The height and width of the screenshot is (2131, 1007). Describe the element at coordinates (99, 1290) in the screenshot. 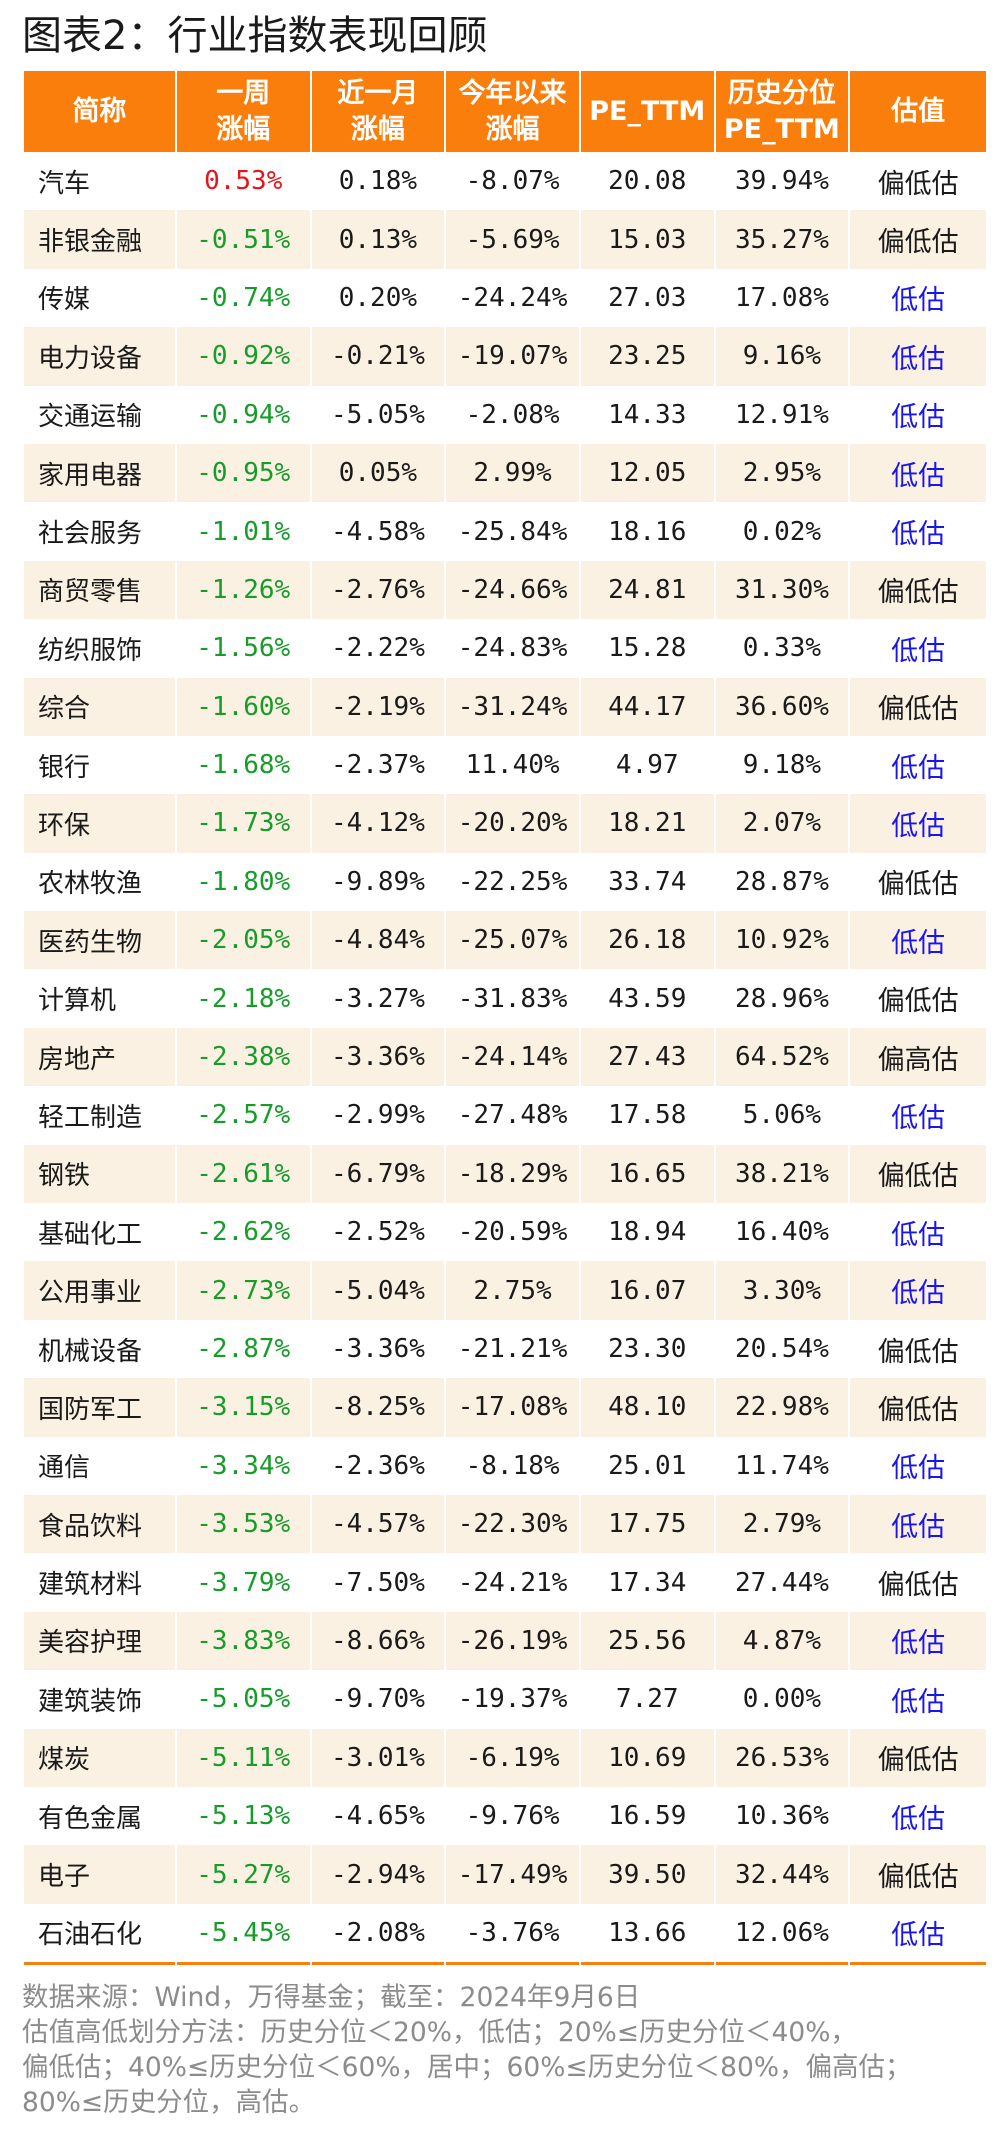

I see `industry-name-cell: 公用事业` at that location.